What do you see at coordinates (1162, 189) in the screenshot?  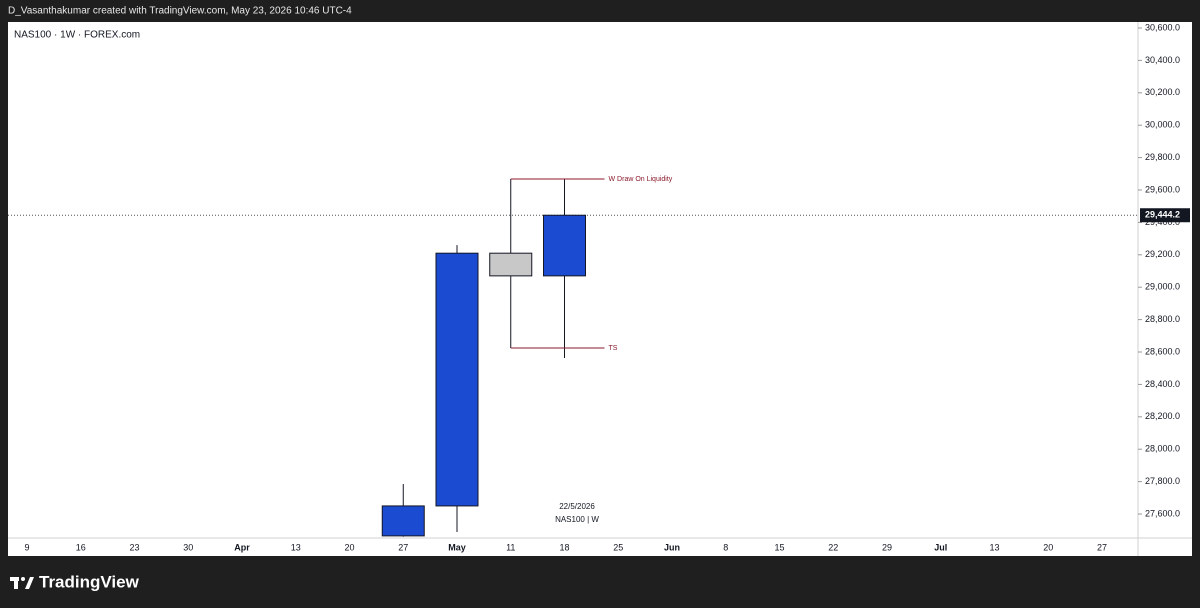 I see `y-tick-label: 29,600.0` at bounding box center [1162, 189].